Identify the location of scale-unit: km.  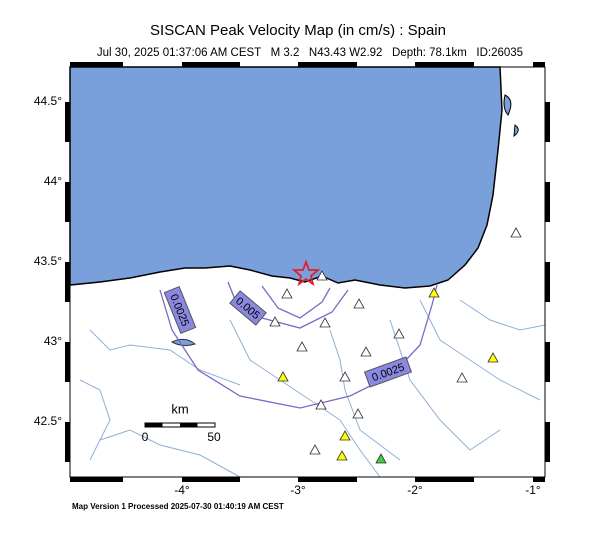
(179, 408).